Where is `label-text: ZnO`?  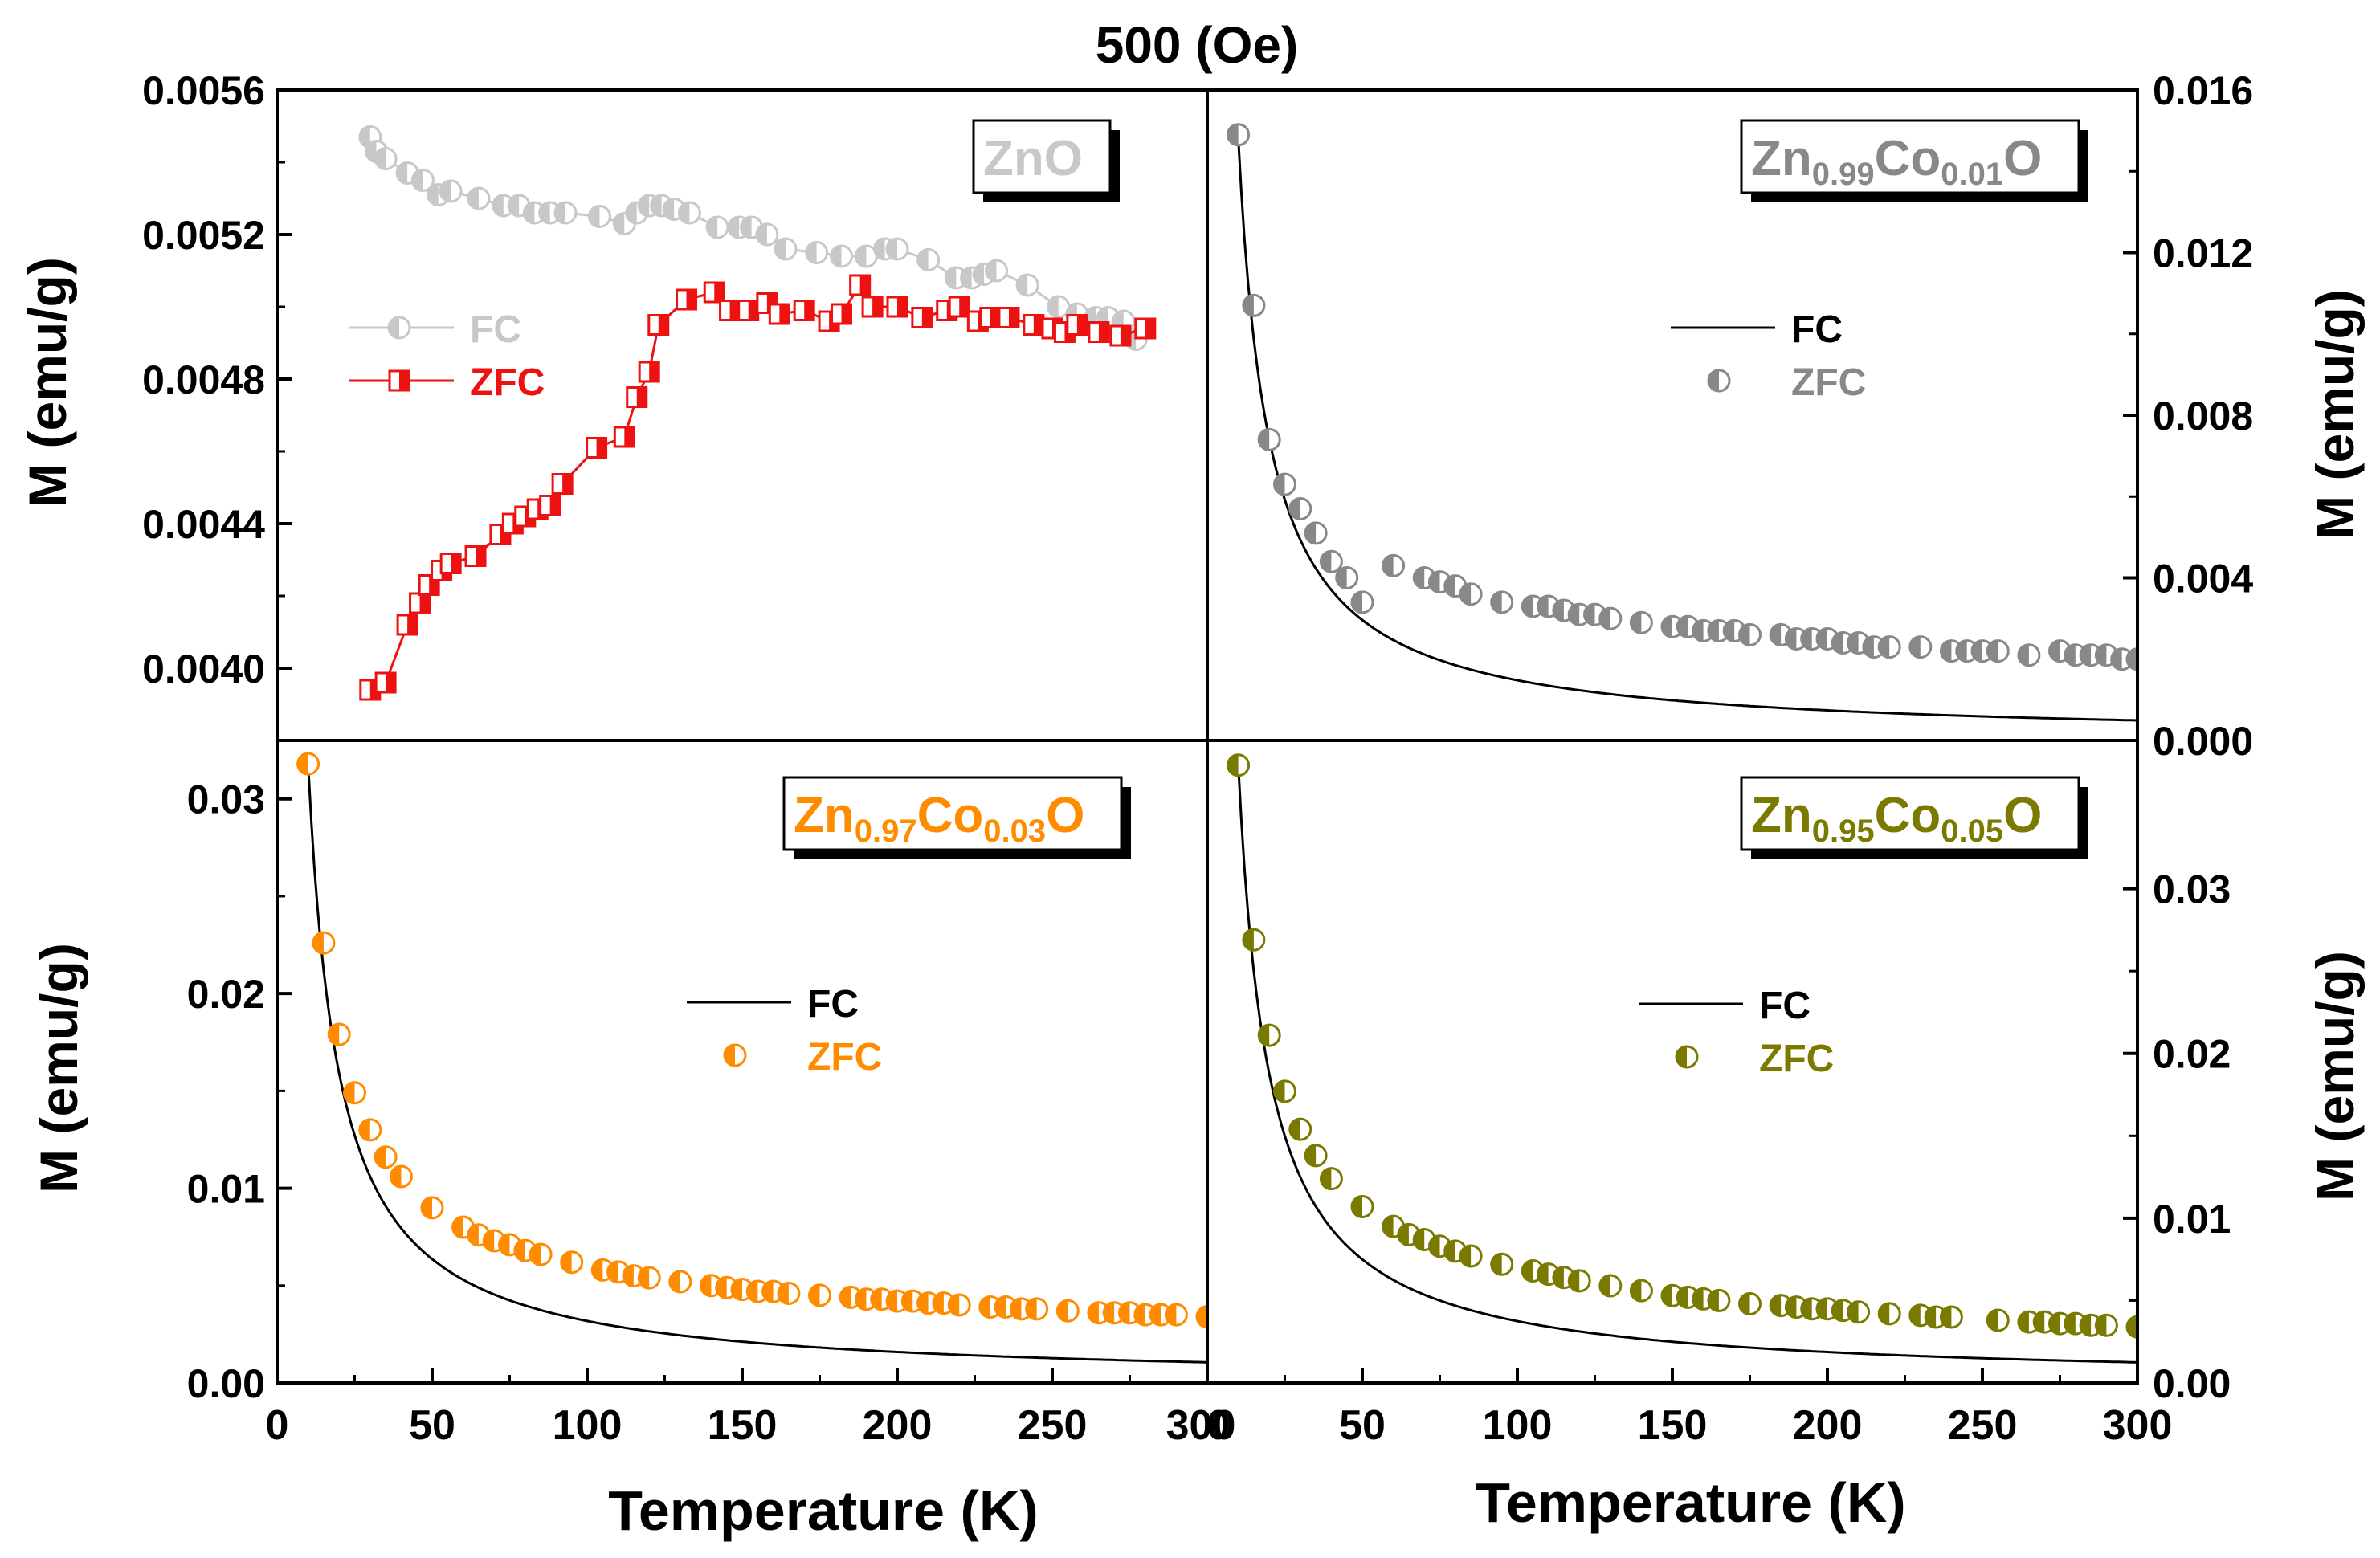
label-text: ZnO is located at coordinates (1033, 158).